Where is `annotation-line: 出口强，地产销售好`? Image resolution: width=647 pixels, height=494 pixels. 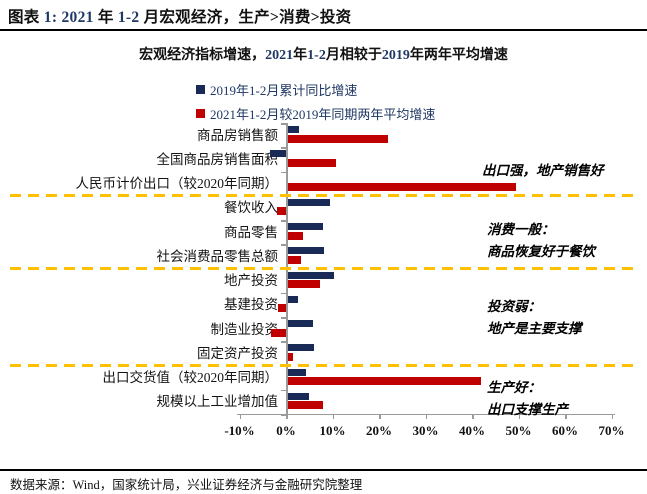
annotation-line: 出口强，地产销售好 is located at coordinates (543, 170).